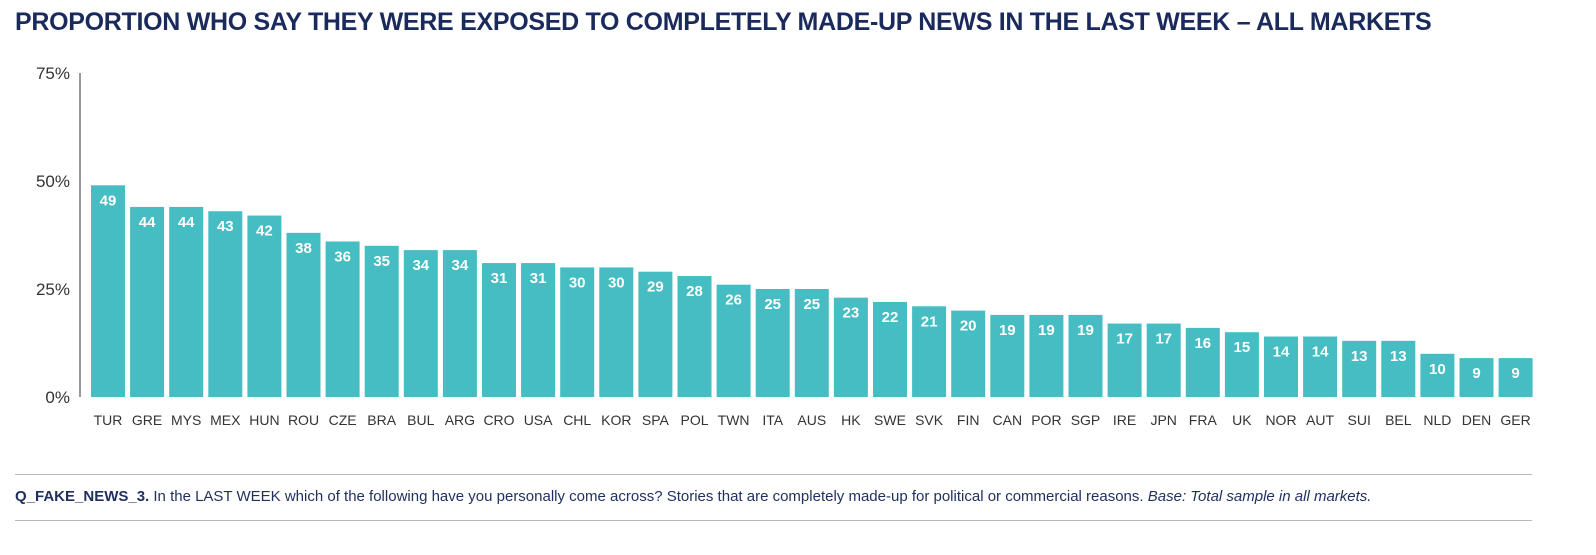 This screenshot has height=555, width=1596. What do you see at coordinates (108, 200) in the screenshot?
I see `bar-value-label: 49` at bounding box center [108, 200].